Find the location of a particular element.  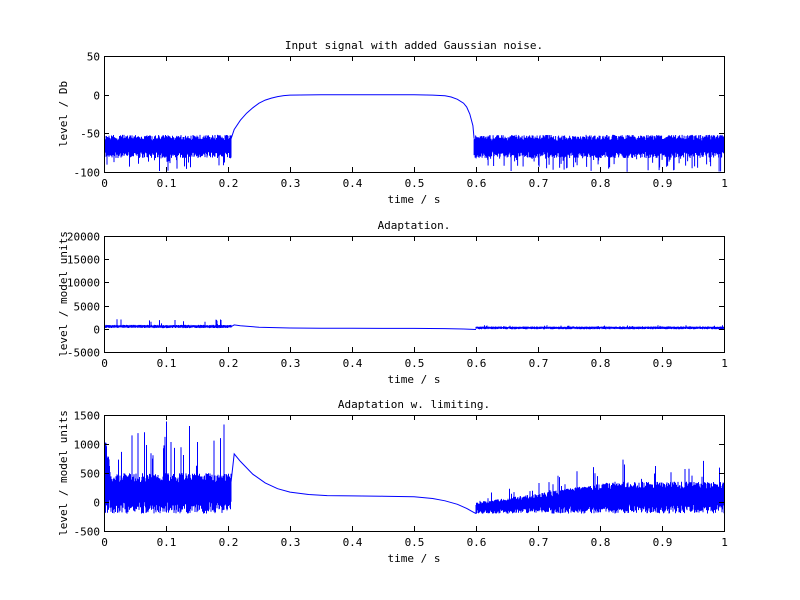

y-tick-label: 50 is located at coordinates (93, 57).